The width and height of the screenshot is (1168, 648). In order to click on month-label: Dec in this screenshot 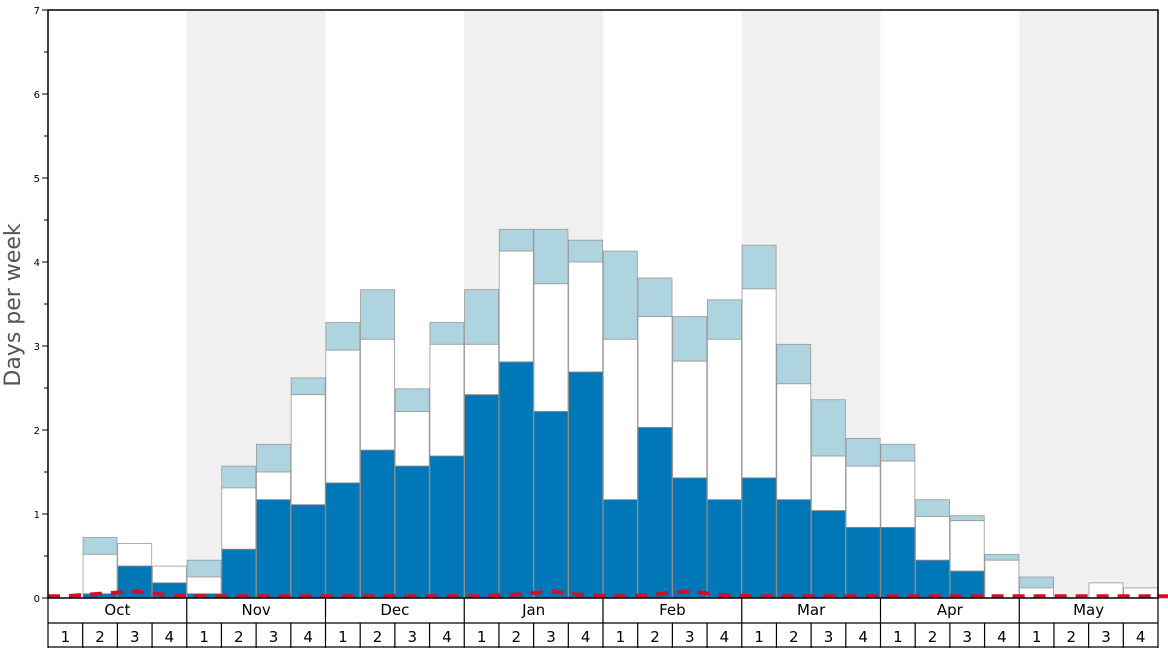, I will do `click(394, 610)`.